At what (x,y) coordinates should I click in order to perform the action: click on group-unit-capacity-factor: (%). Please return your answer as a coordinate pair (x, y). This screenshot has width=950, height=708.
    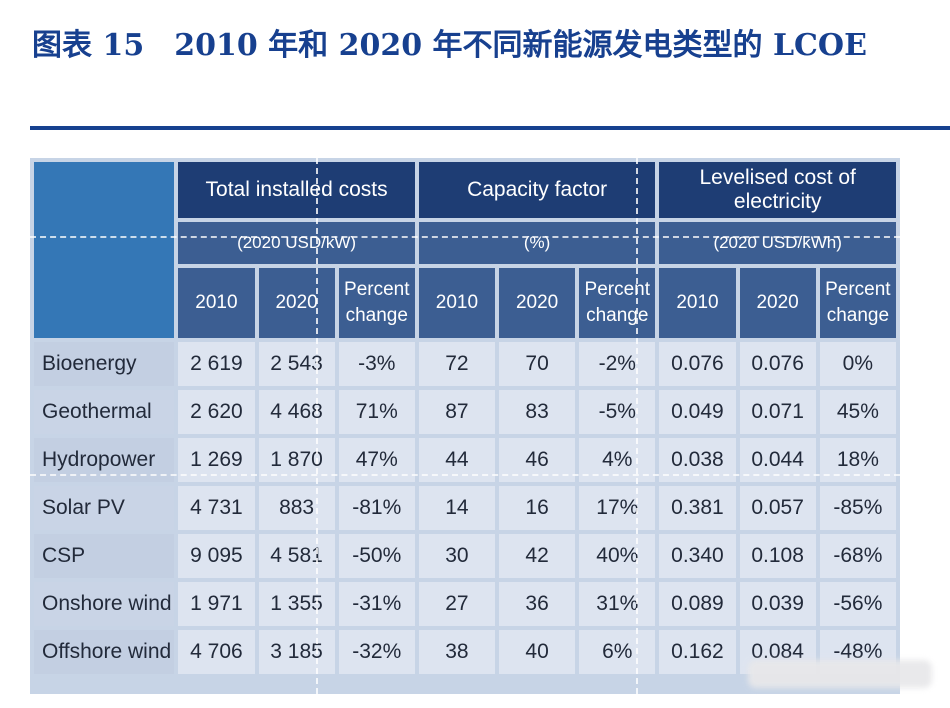
    Looking at the image, I should click on (537, 243).